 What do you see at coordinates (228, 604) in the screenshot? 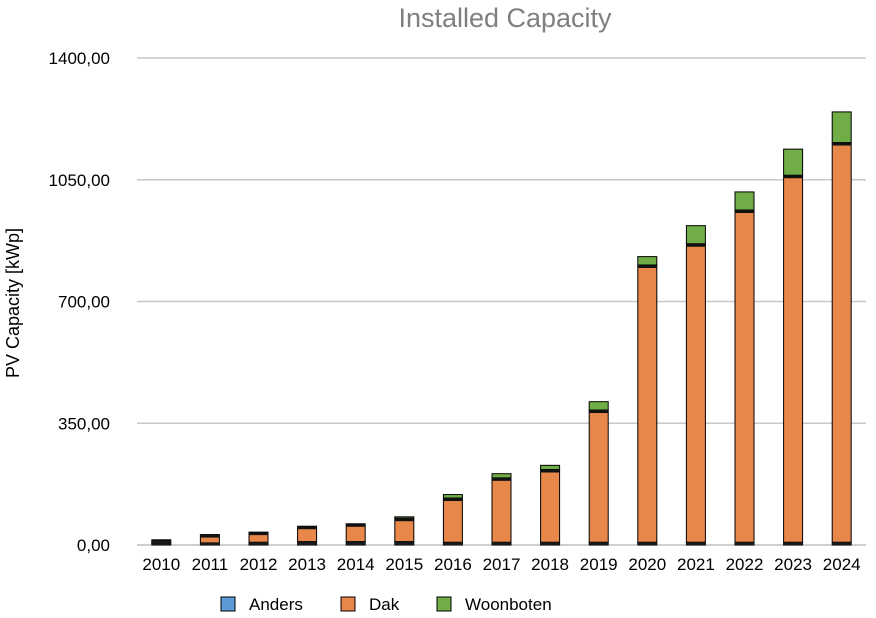
I see `legend-swatch-anders` at bounding box center [228, 604].